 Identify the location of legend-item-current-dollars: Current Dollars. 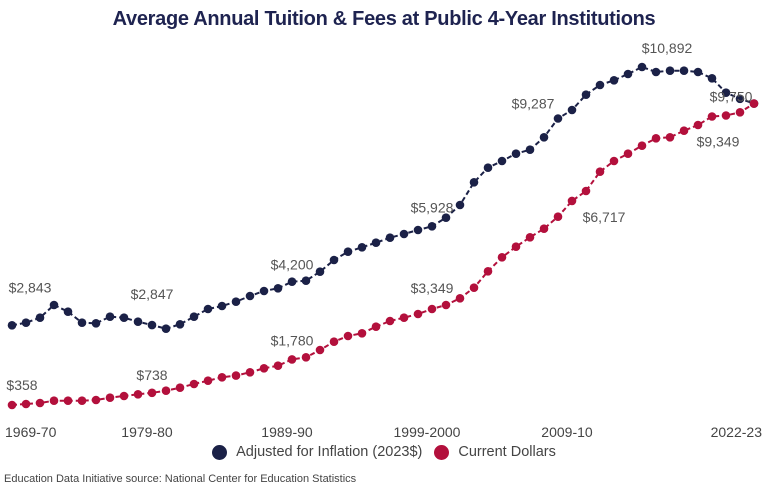
(495, 452).